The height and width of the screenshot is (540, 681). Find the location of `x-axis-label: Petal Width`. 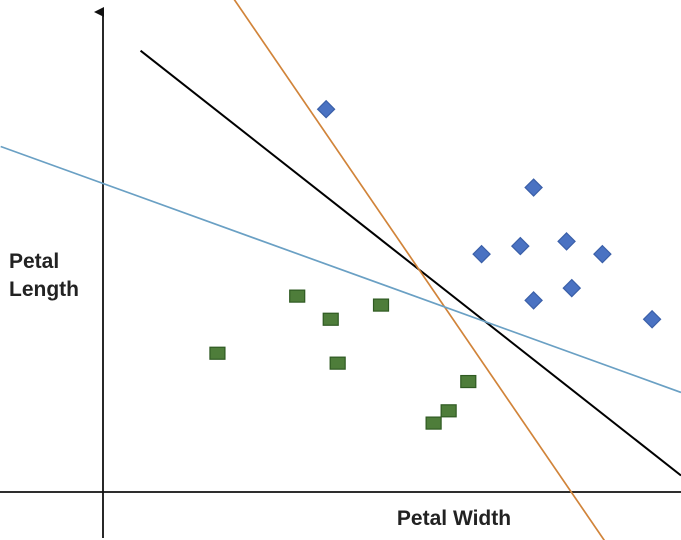

x-axis-label: Petal Width is located at coordinates (454, 518).